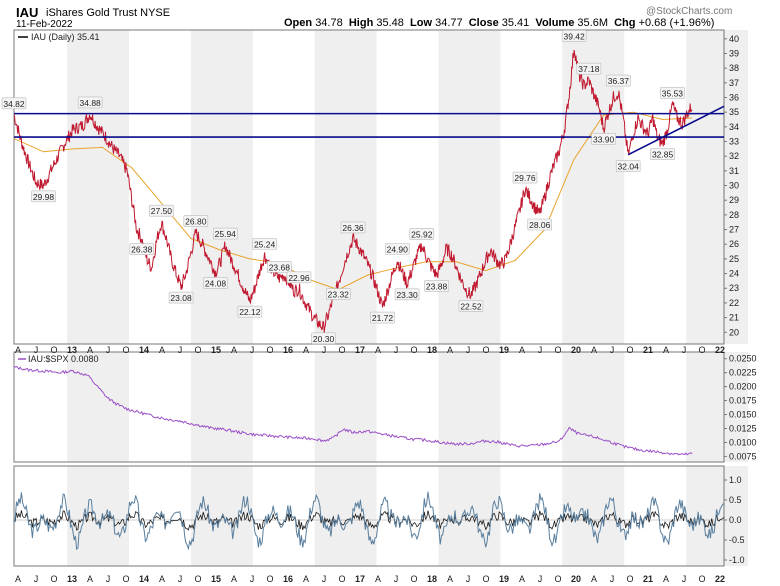 The image size is (780, 586). I want to click on ratio-y-tick-label: 0.0175, so click(743, 401).